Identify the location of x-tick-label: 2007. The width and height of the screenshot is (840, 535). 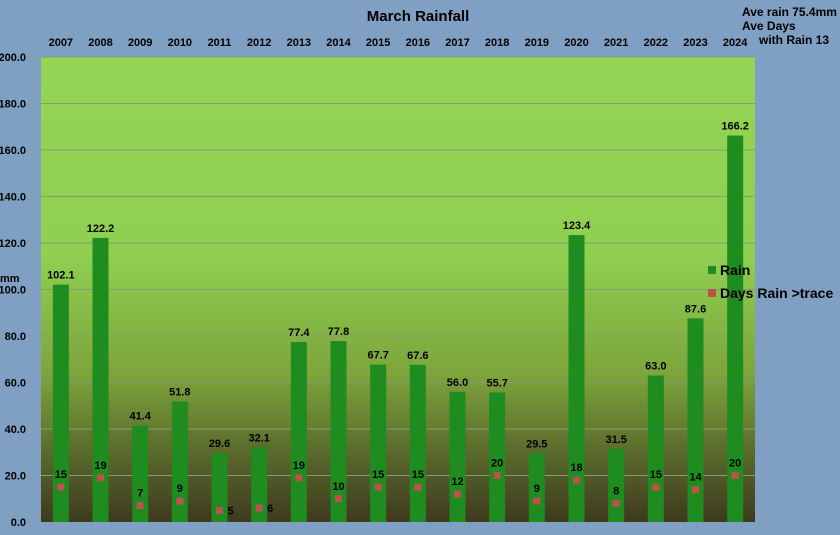
(61, 43).